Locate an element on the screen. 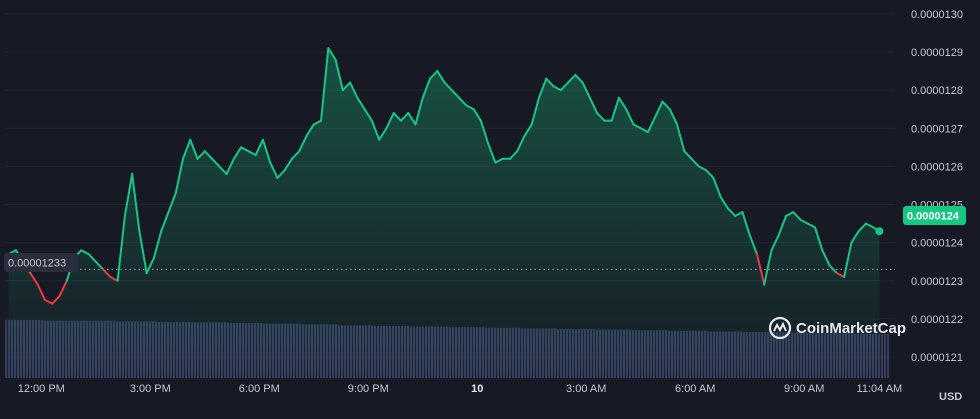  x-tick-label: 3:00 PM is located at coordinates (150, 389).